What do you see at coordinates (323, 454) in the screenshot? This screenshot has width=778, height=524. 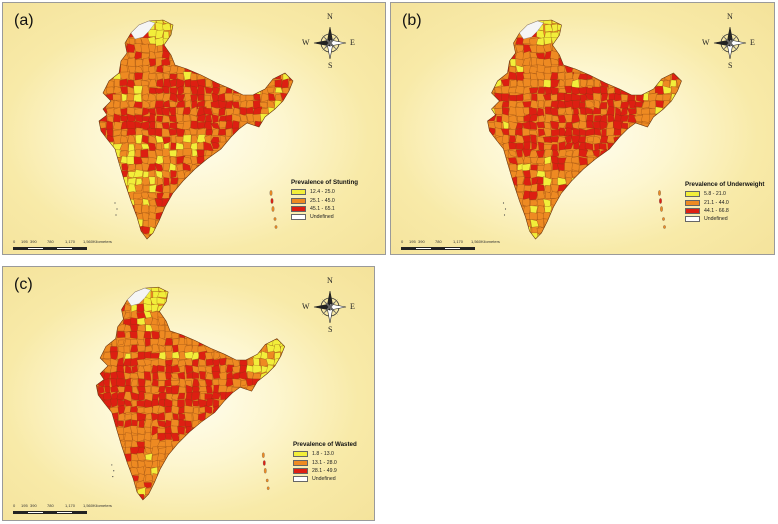 I see `legend-label: 1.8 - 13.0` at bounding box center [323, 454].